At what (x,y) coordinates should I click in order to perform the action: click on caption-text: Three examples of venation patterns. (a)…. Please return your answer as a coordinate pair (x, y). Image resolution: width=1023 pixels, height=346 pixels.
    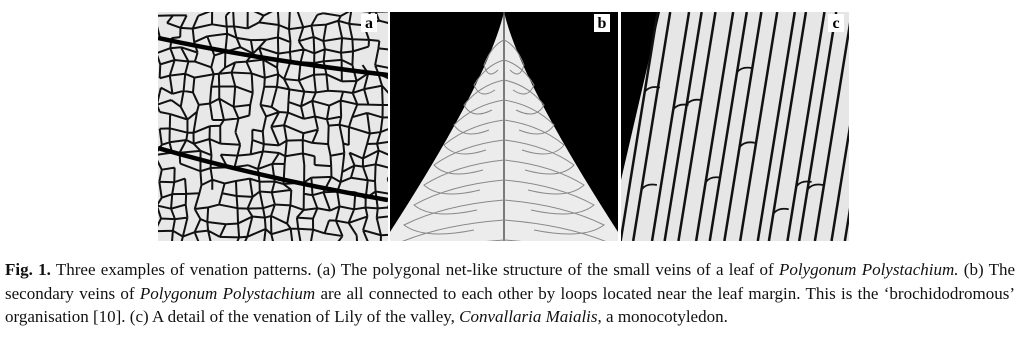
    Looking at the image, I should click on (414, 269).